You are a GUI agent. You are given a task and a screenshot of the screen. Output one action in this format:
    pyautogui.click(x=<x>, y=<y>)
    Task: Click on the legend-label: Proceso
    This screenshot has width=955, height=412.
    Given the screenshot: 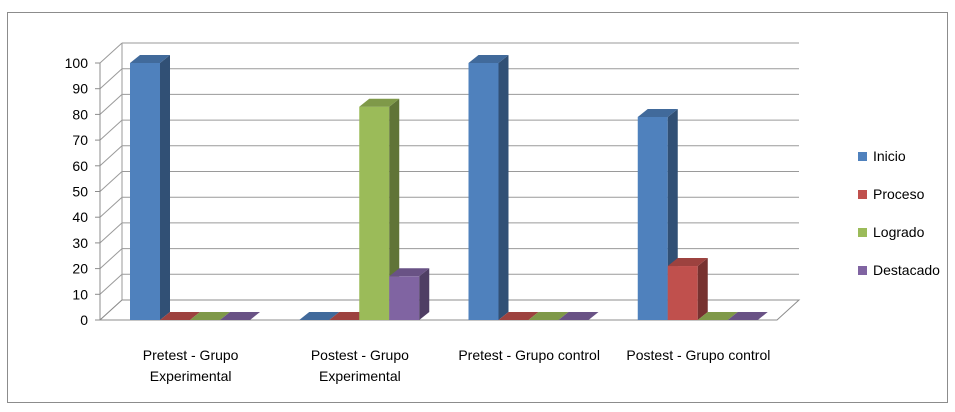 What is the action you would take?
    pyautogui.click(x=899, y=194)
    